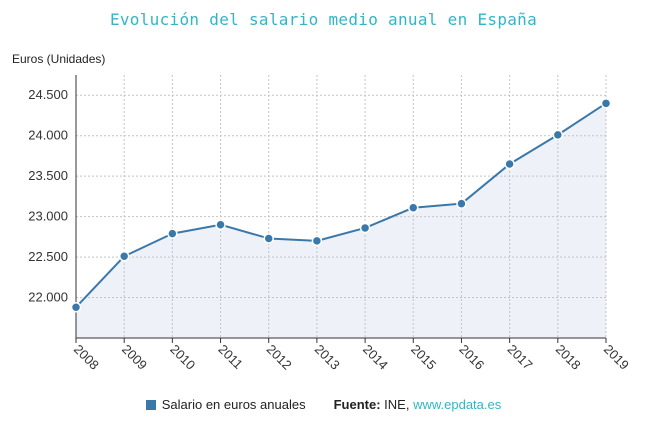 The height and width of the screenshot is (437, 647). I want to click on y-axis-label: Euros (Unidades), so click(59, 59).